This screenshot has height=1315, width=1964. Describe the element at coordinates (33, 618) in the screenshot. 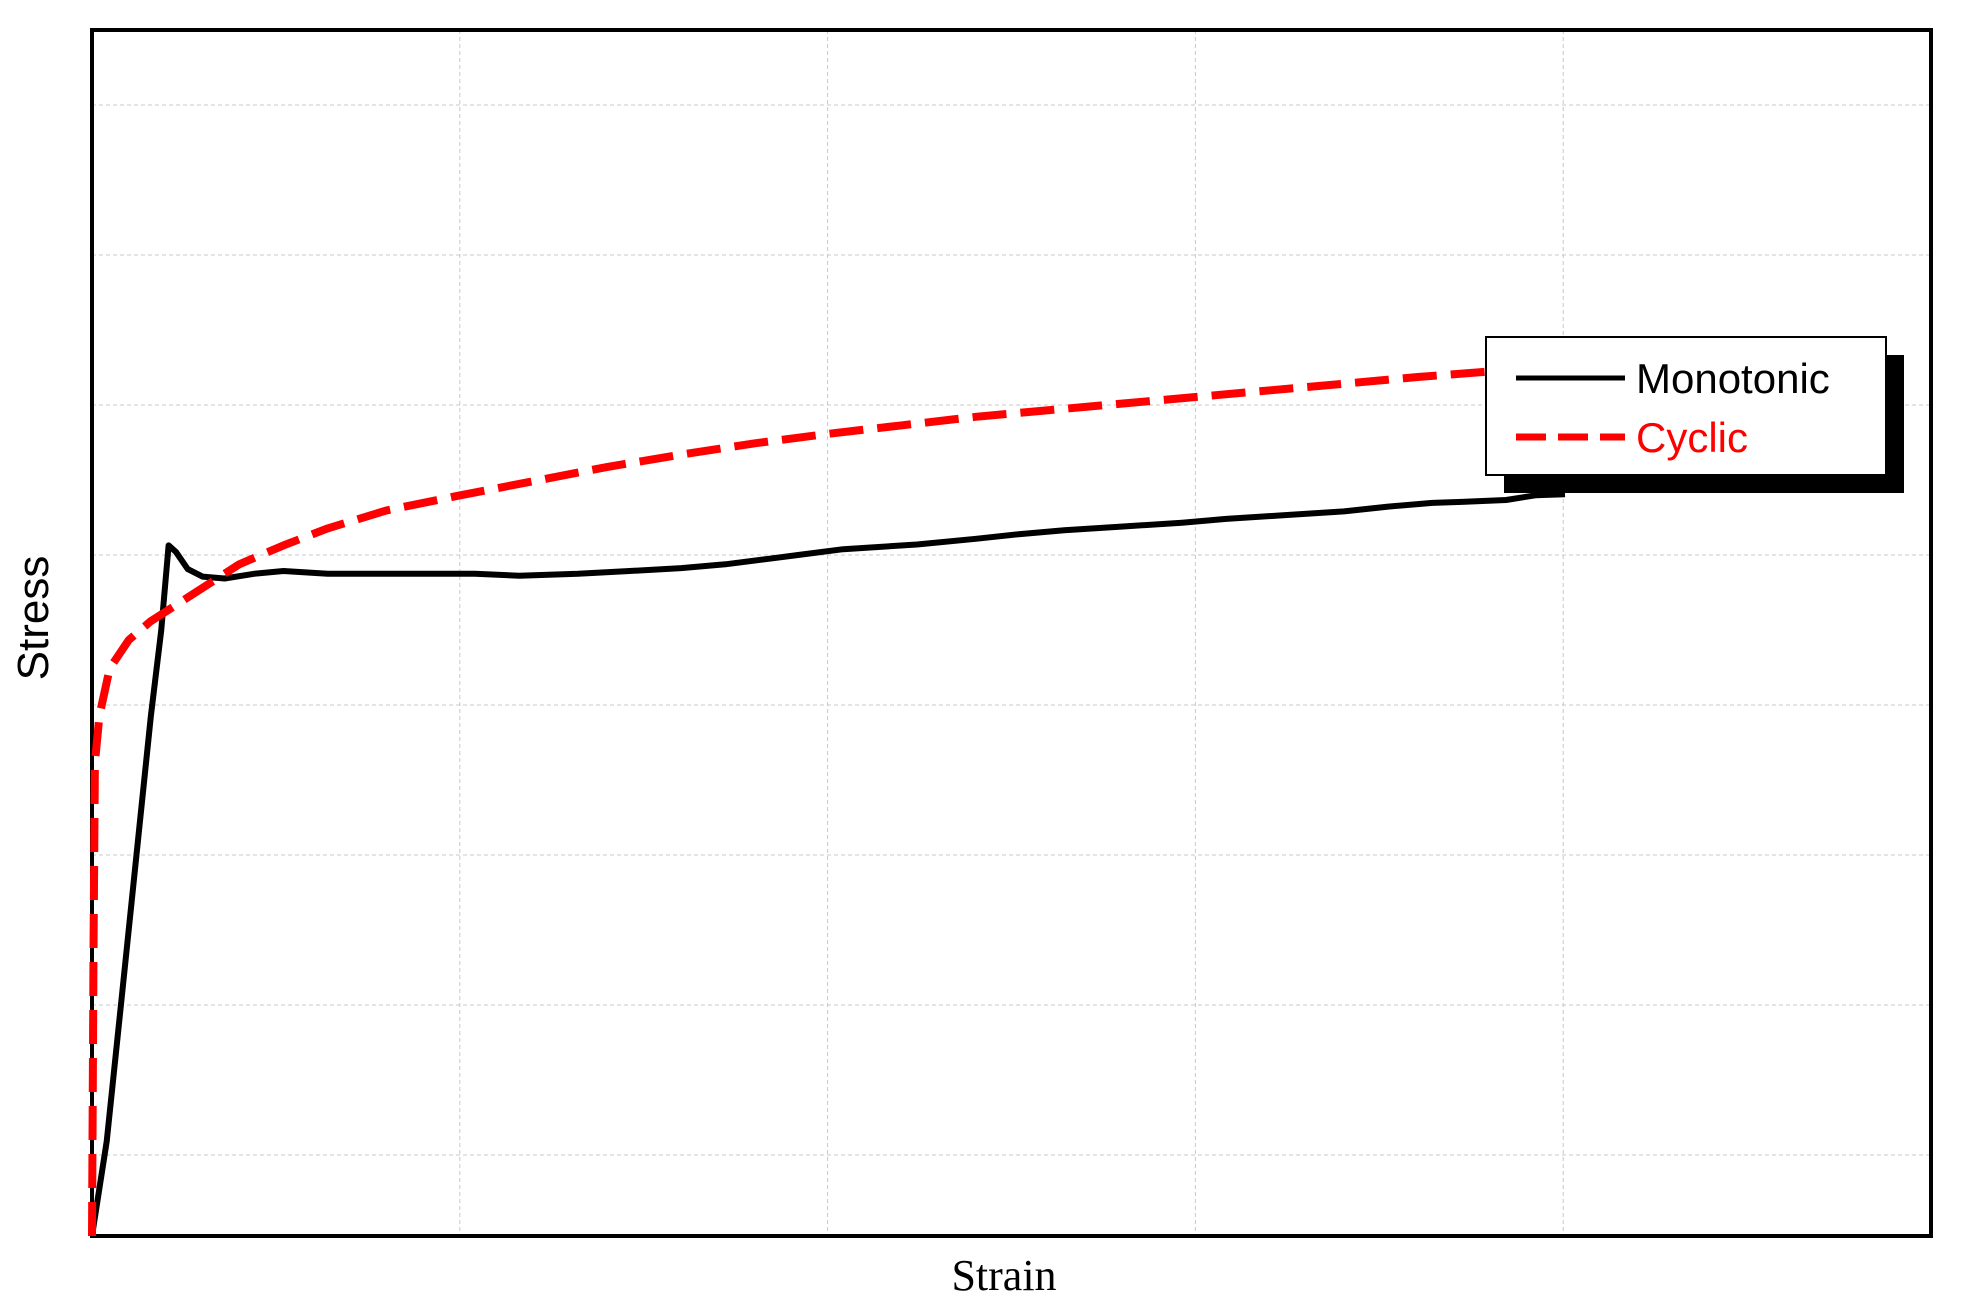

I see `y-axis-label: Stress` at that location.